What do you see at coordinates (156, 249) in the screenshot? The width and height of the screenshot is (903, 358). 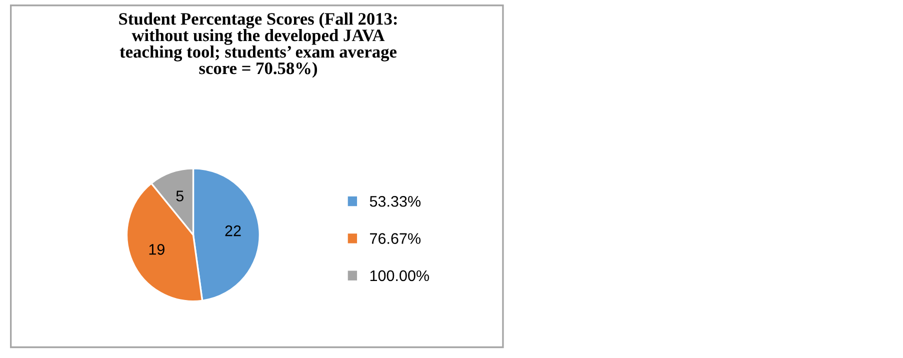 I see `data-label: 19` at bounding box center [156, 249].